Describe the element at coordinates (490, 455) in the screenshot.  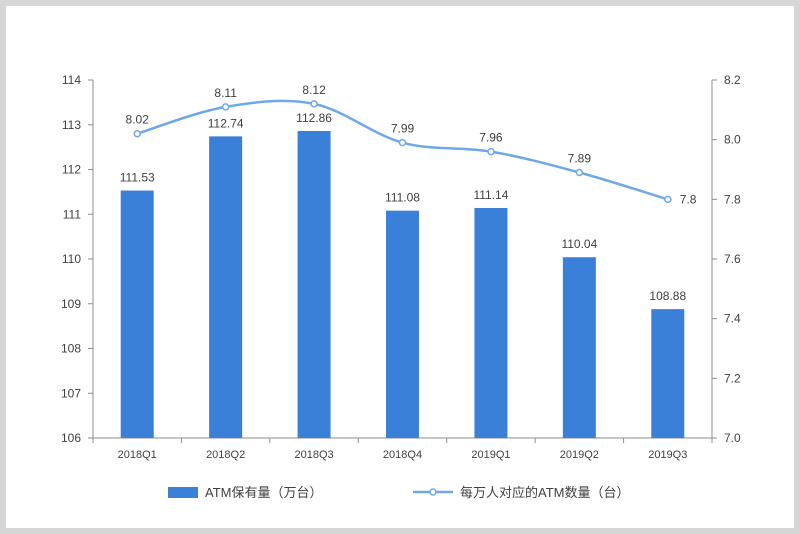
I see `x-tick-label: 2019Q1` at that location.